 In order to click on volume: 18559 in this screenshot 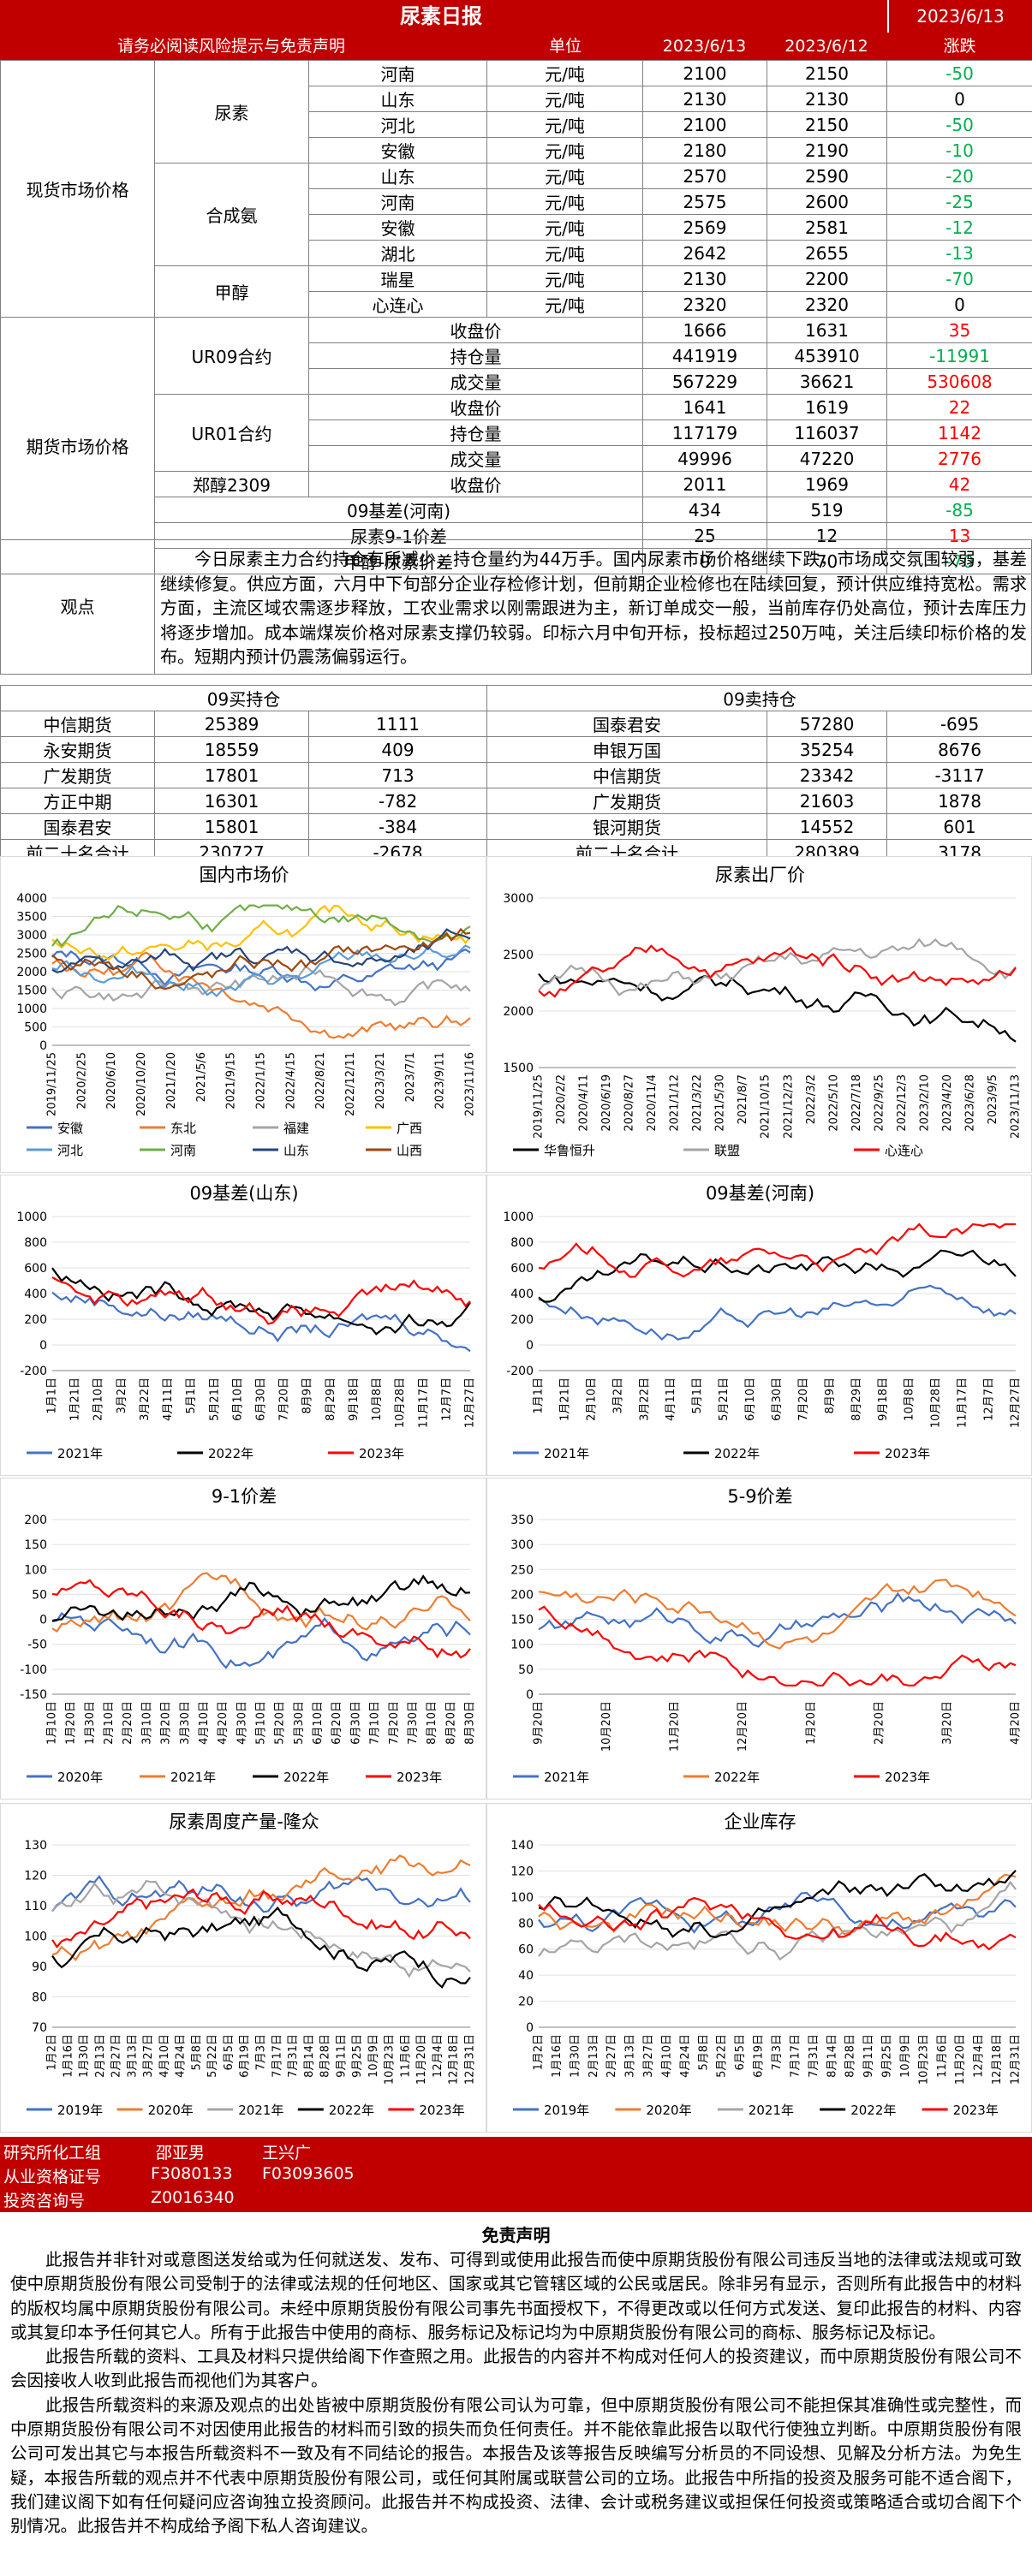, I will do `click(231, 750)`.